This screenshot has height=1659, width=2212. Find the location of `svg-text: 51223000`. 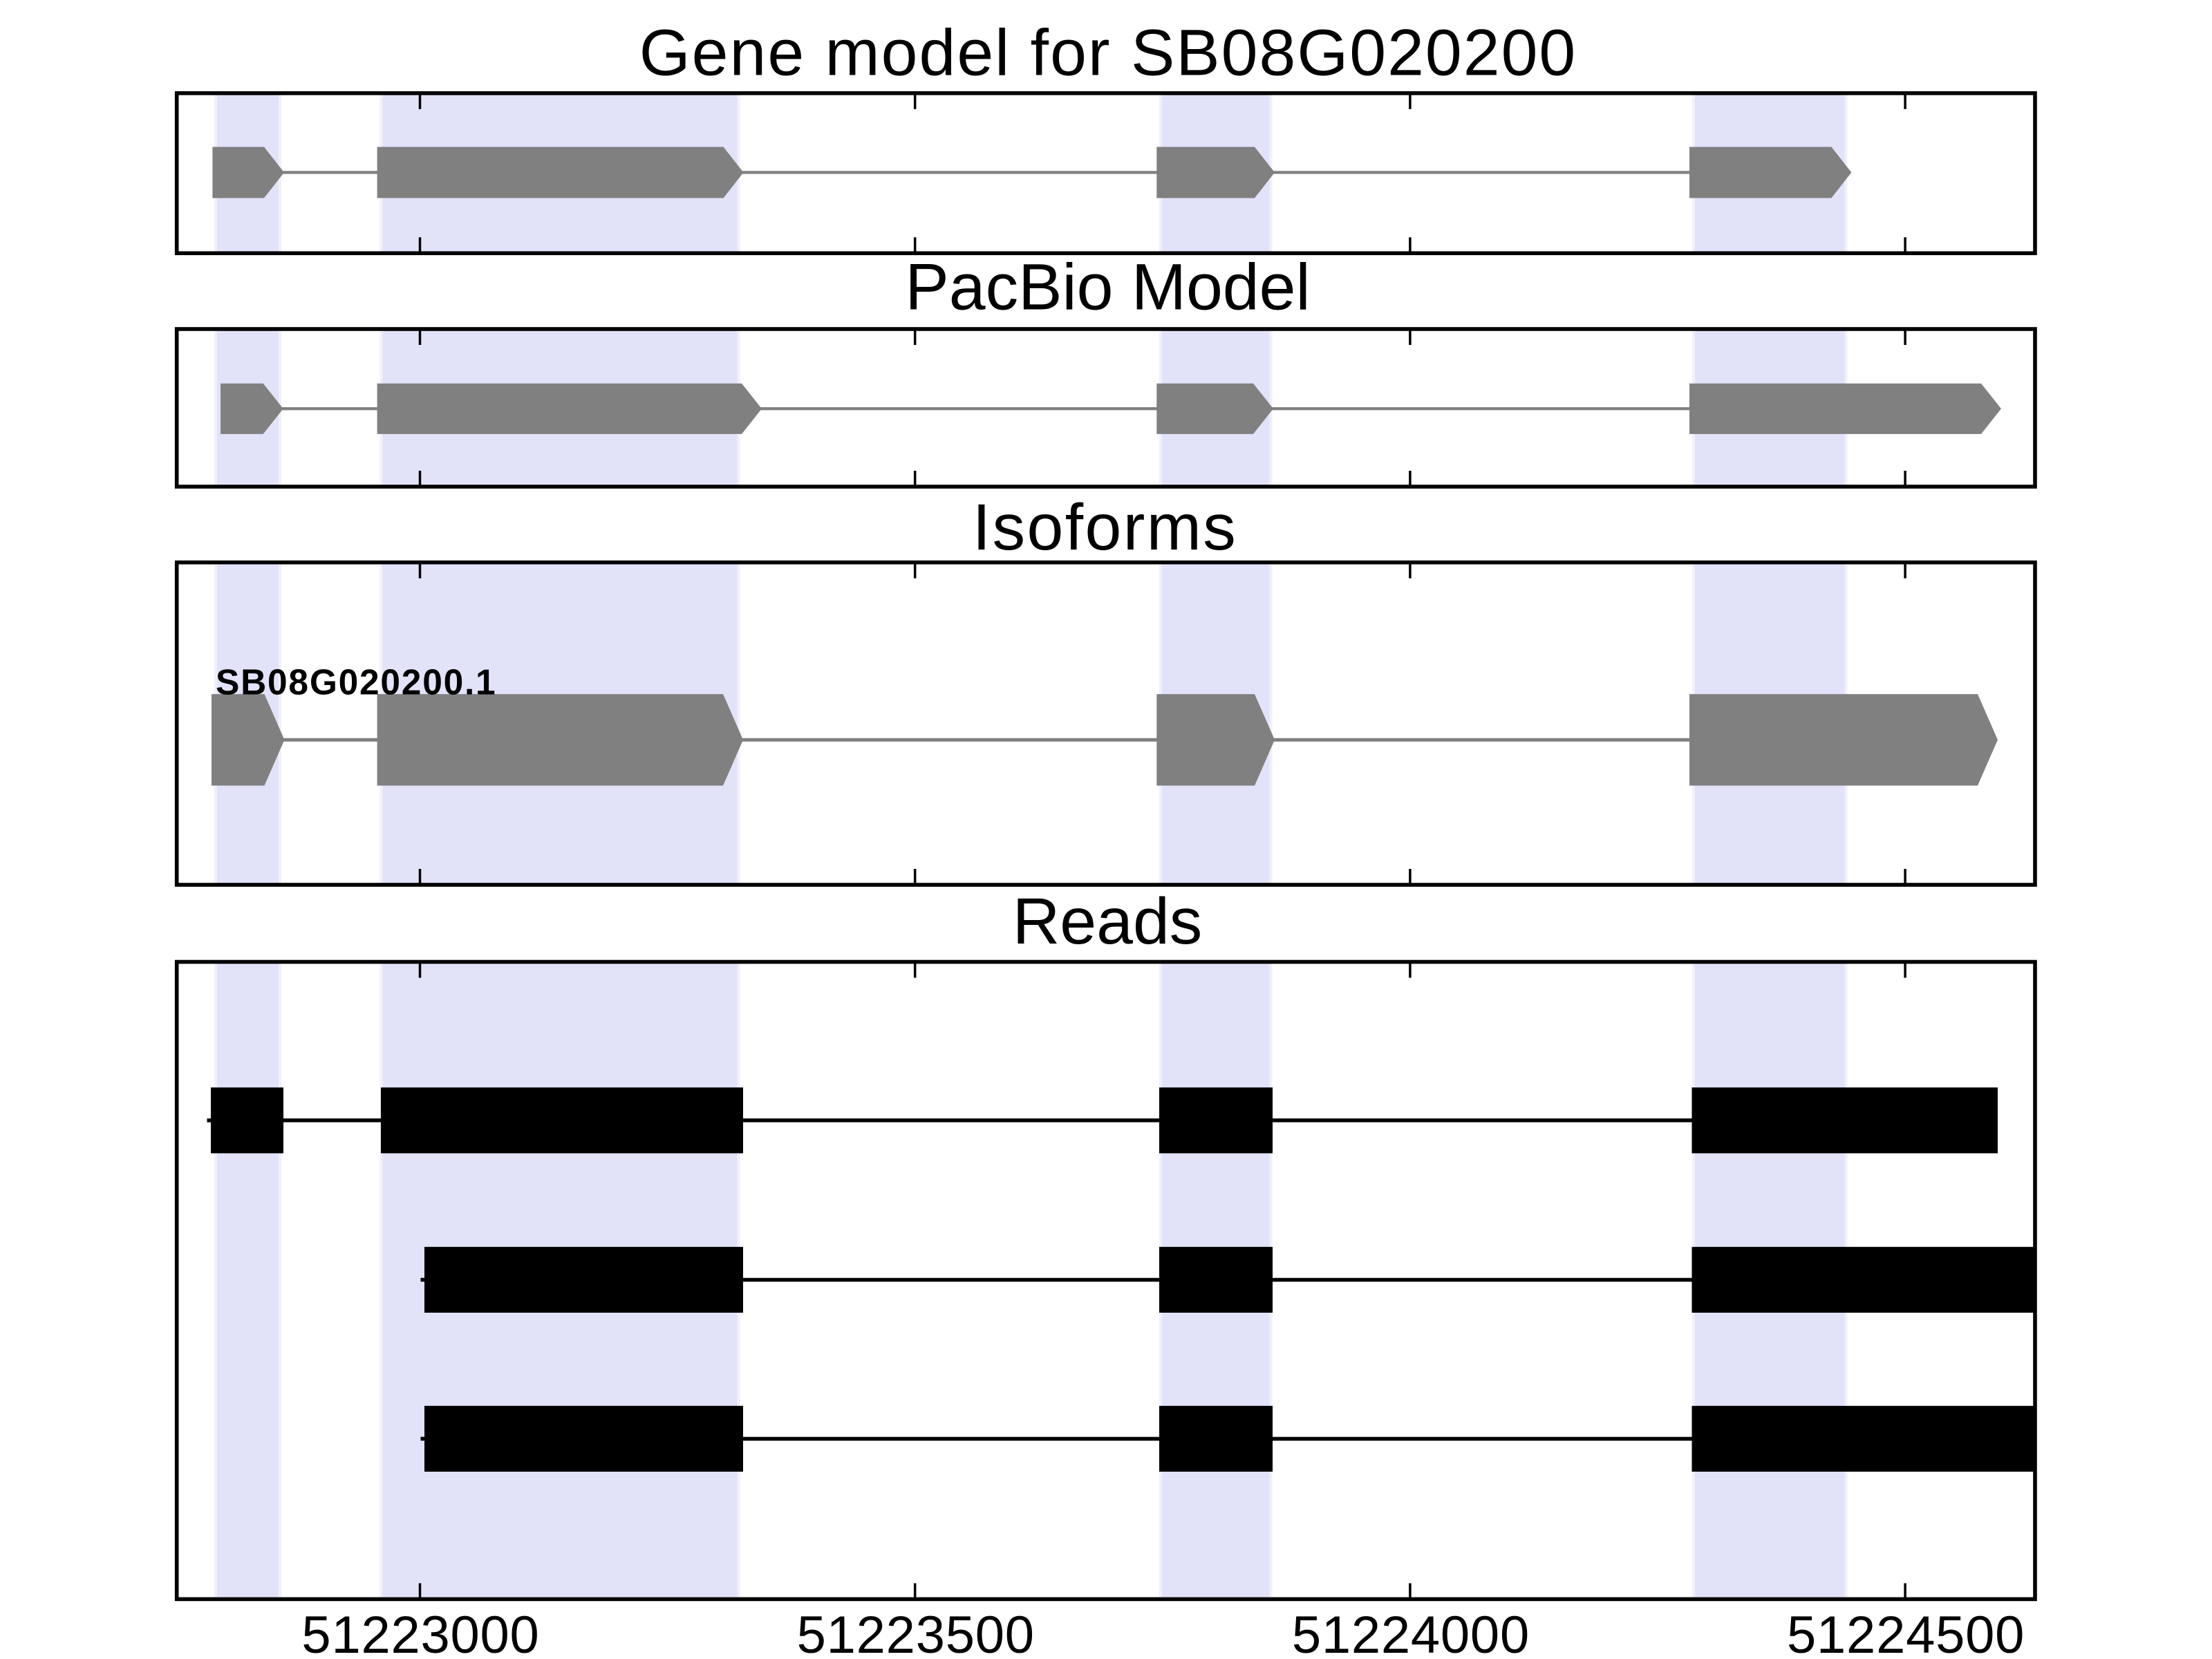

svg-text: 51223000 is located at coordinates (420, 1633).